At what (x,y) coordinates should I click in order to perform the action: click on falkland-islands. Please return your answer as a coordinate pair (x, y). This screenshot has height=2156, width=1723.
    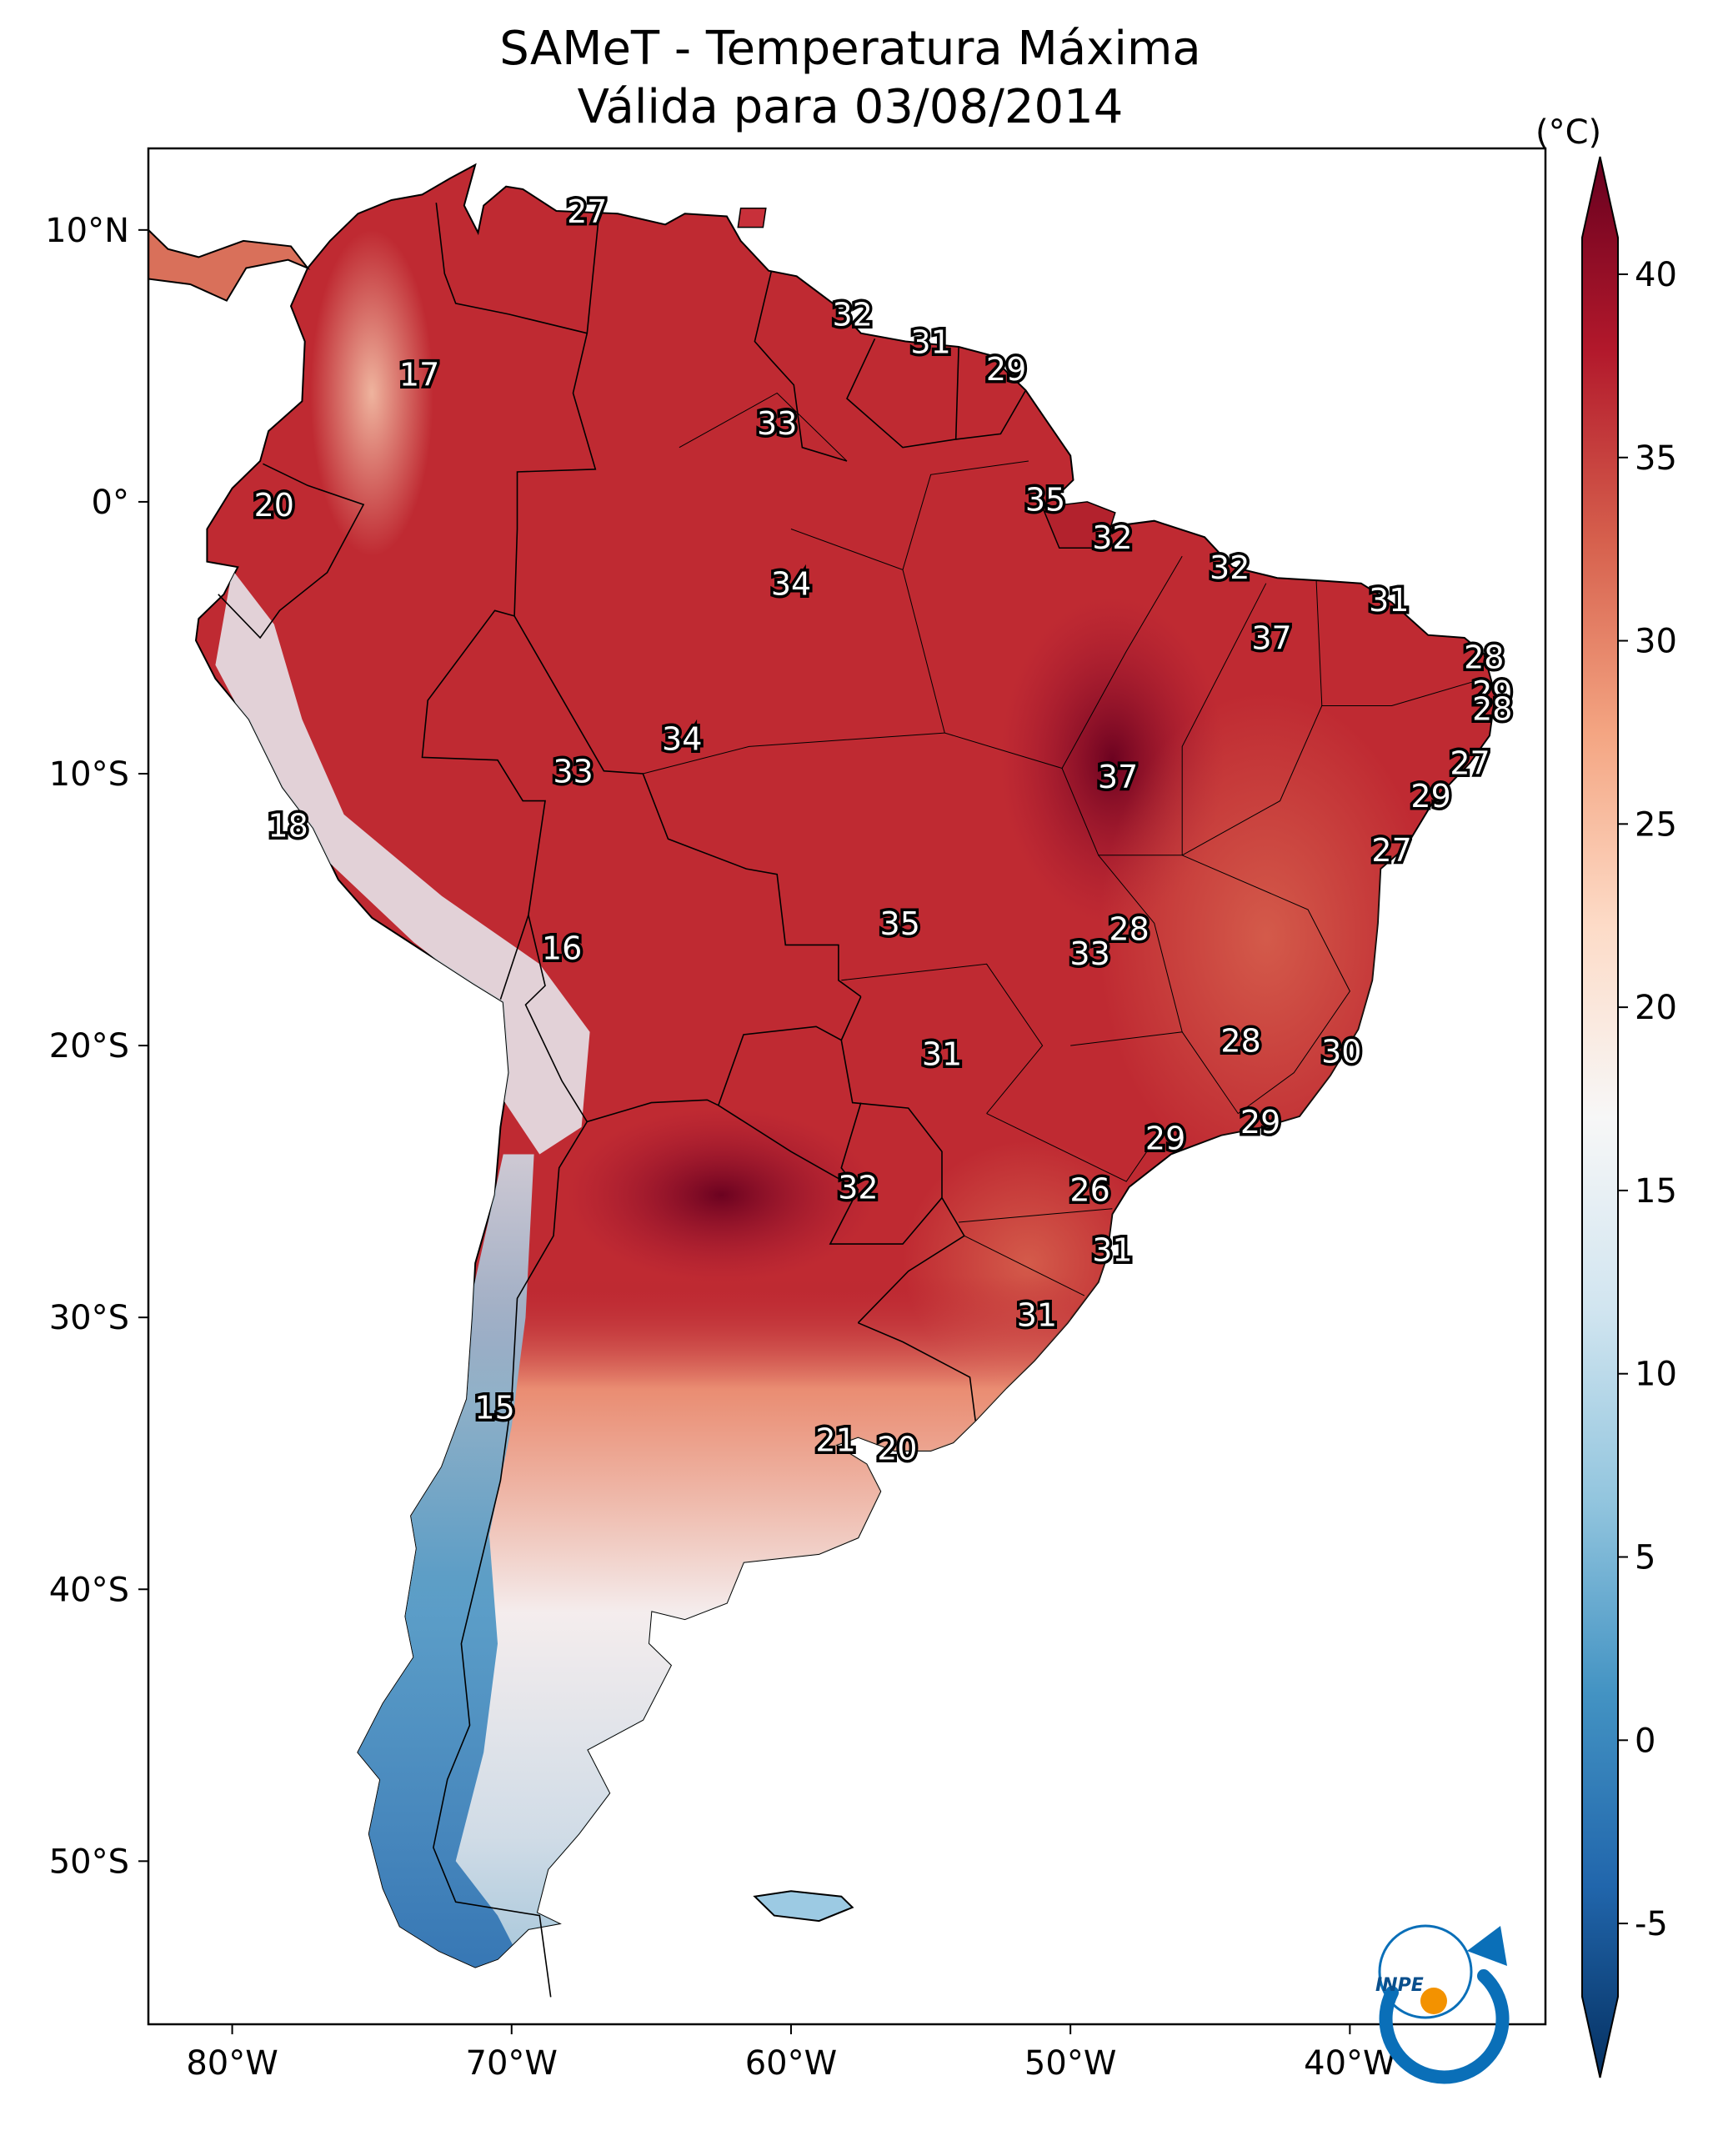
    Looking at the image, I should click on (803, 1906).